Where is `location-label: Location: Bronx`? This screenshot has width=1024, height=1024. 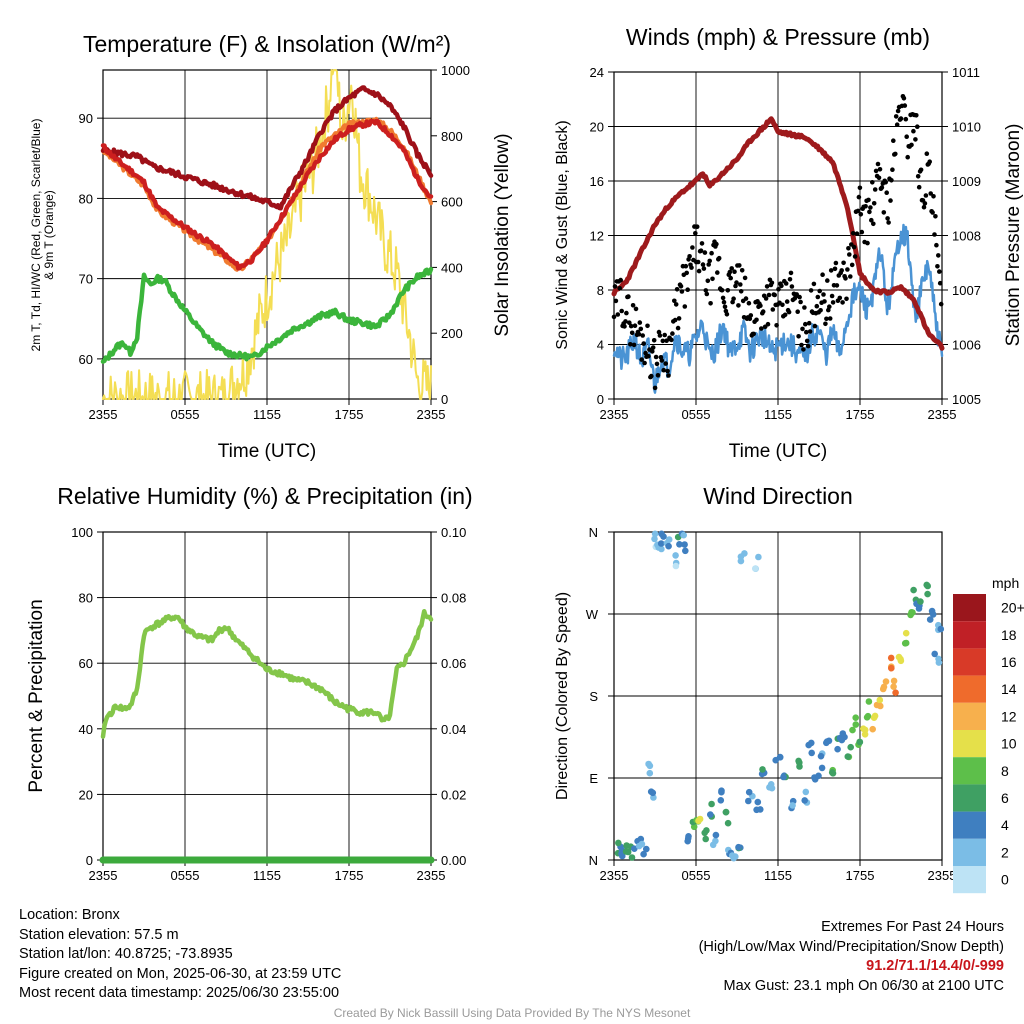 location-label: Location: Bronx is located at coordinates (69, 915).